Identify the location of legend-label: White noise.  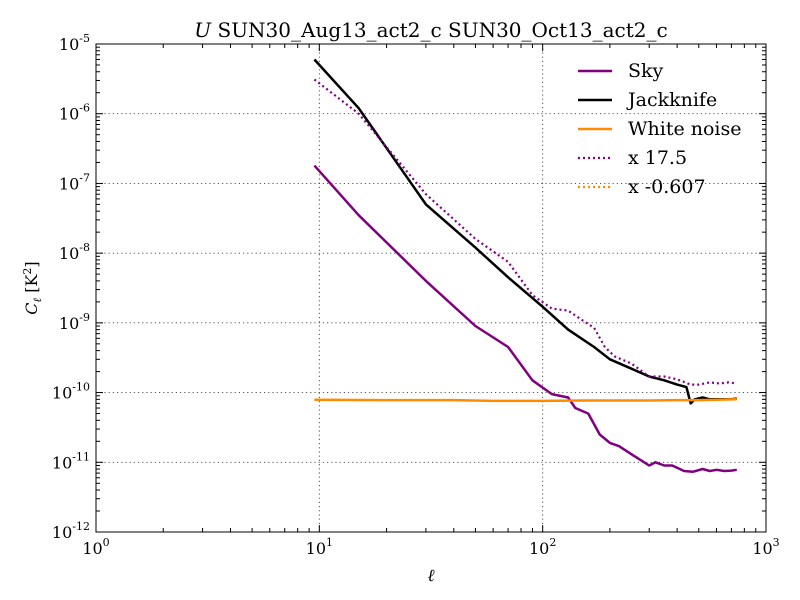
(685, 129).